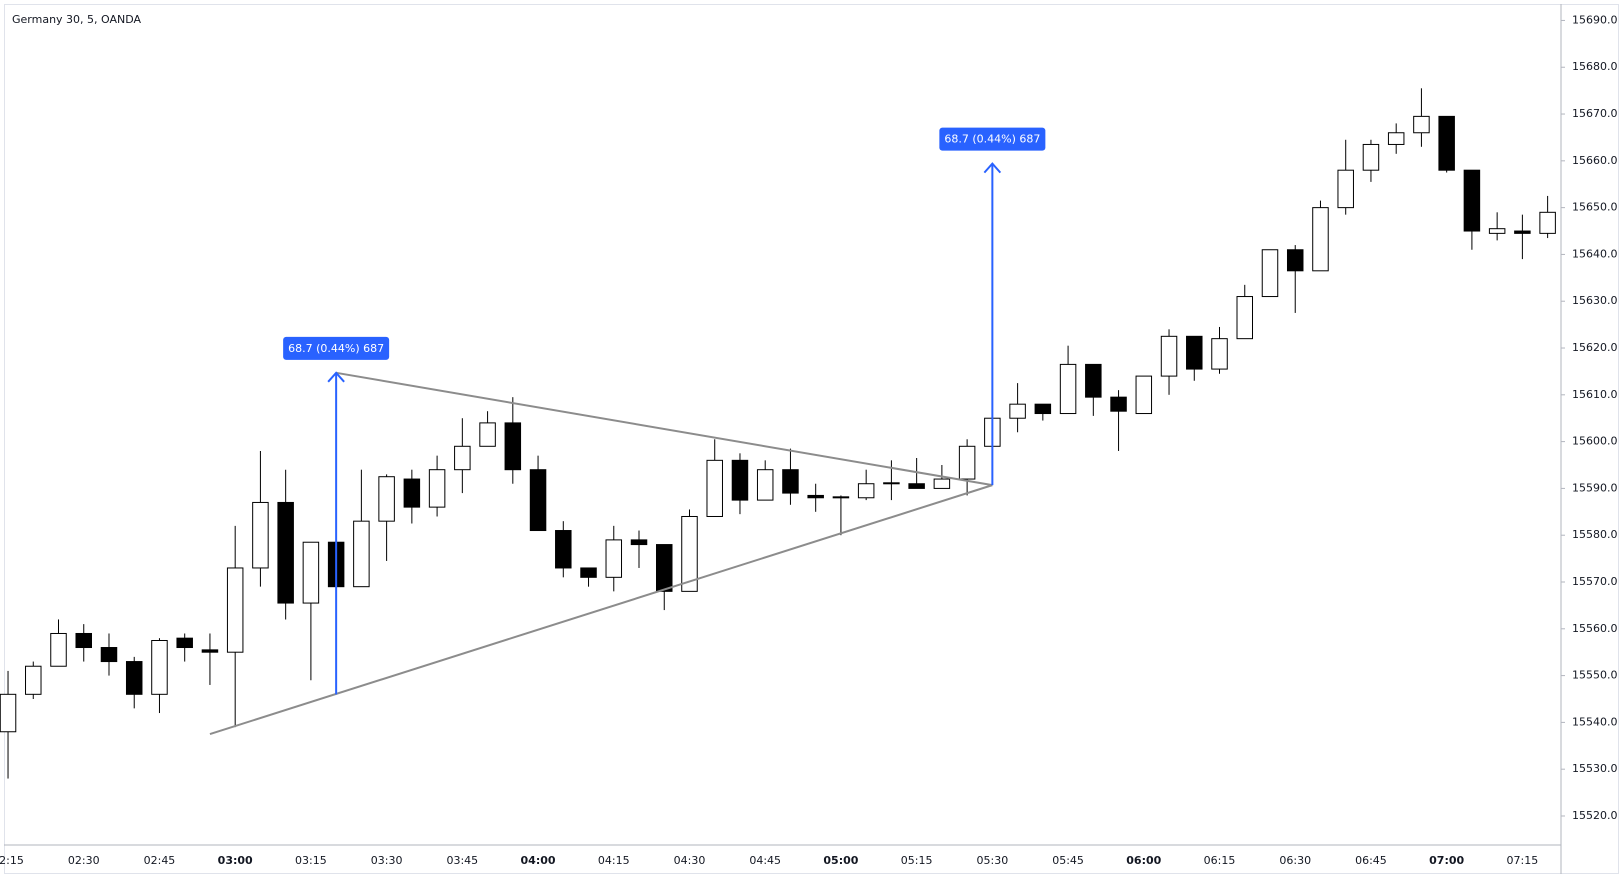  What do you see at coordinates (1595, 441) in the screenshot?
I see `y-tick-label: 15600.0` at bounding box center [1595, 441].